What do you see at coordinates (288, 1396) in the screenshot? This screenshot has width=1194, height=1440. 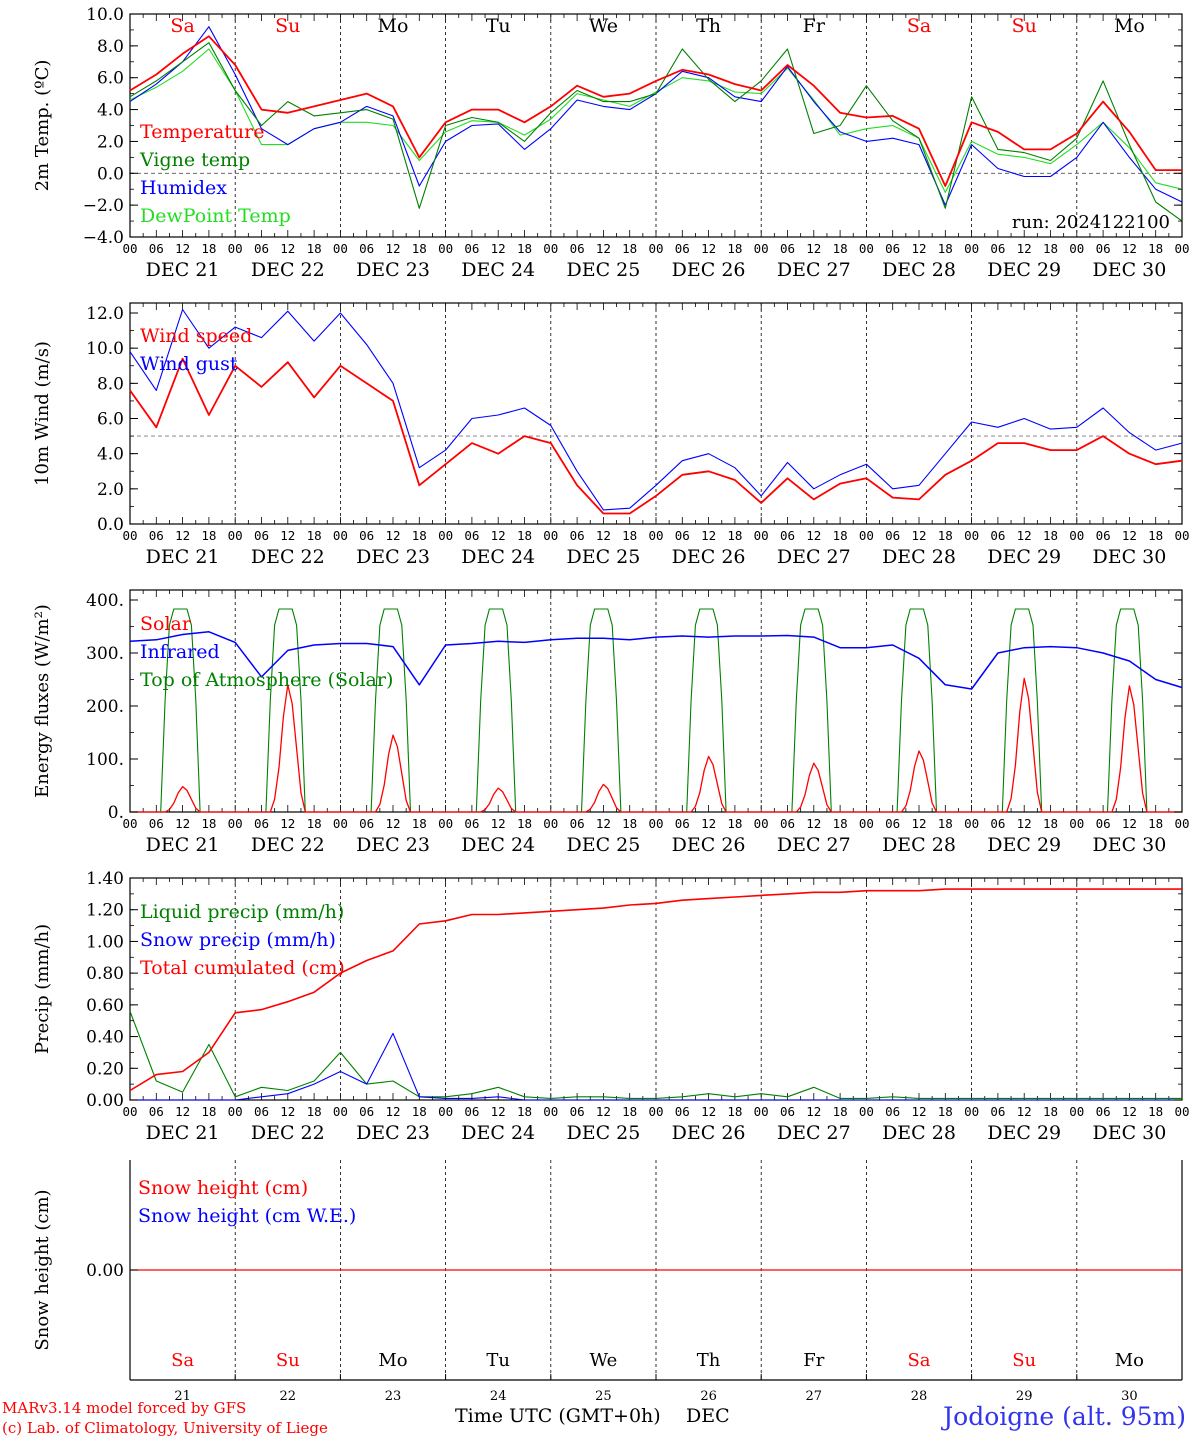 I see `day-number-label: 22` at bounding box center [288, 1396].